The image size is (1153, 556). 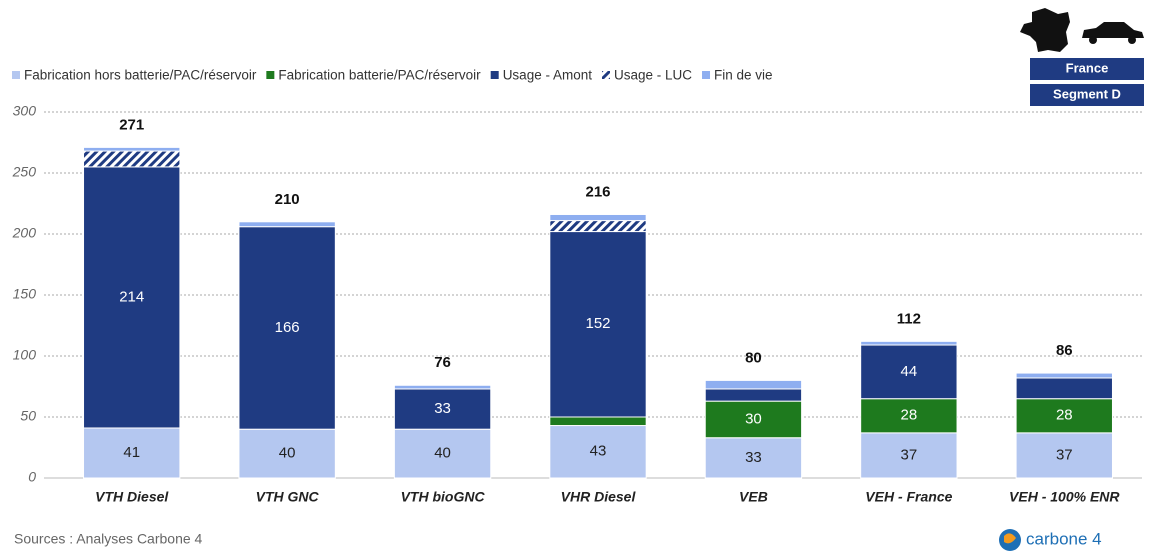 I want to click on total-label: 271, so click(x=131, y=124).